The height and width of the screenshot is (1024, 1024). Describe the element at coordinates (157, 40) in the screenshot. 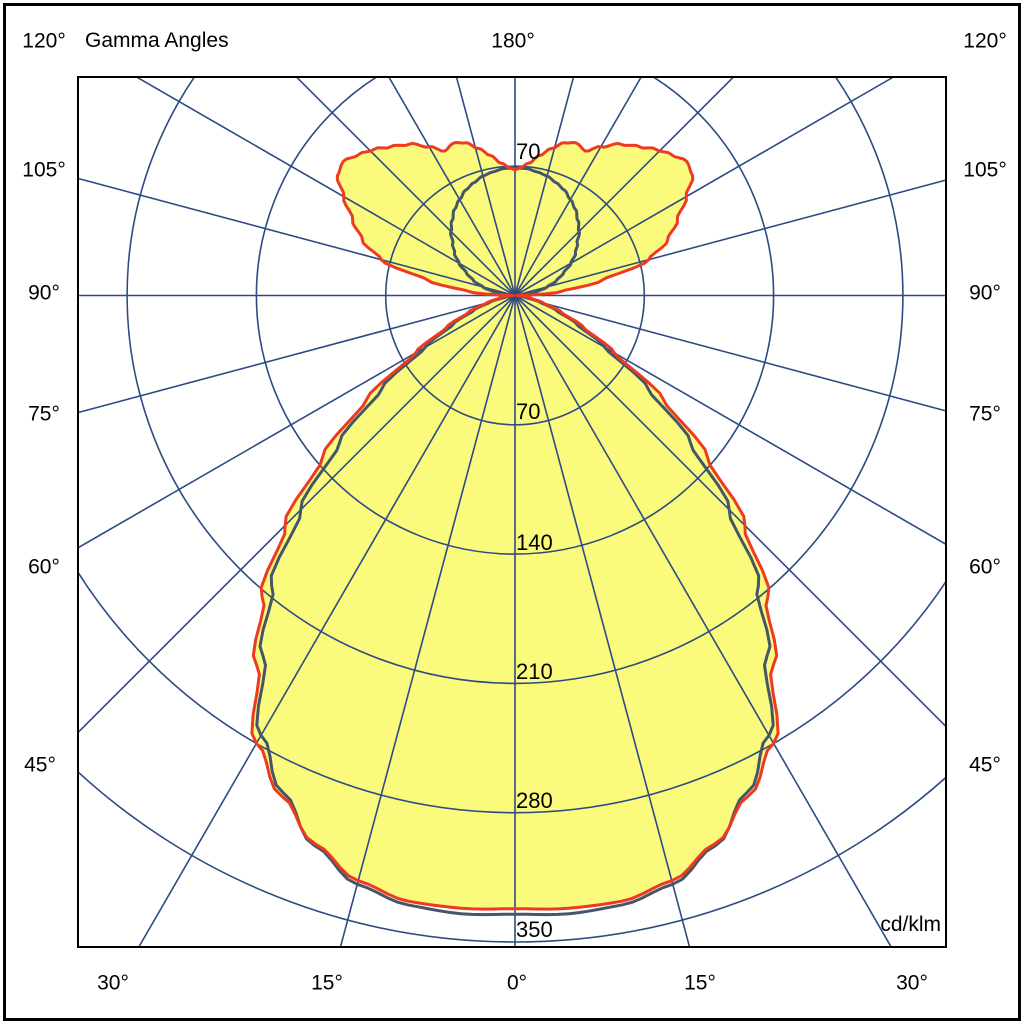

I see `chart-title: Gamma Angles` at that location.